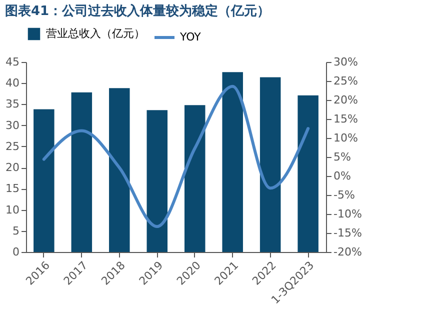 This screenshot has width=424, height=325. What do you see at coordinates (346, 81) in the screenshot?
I see `y2-tick-label: 25%` at bounding box center [346, 81].